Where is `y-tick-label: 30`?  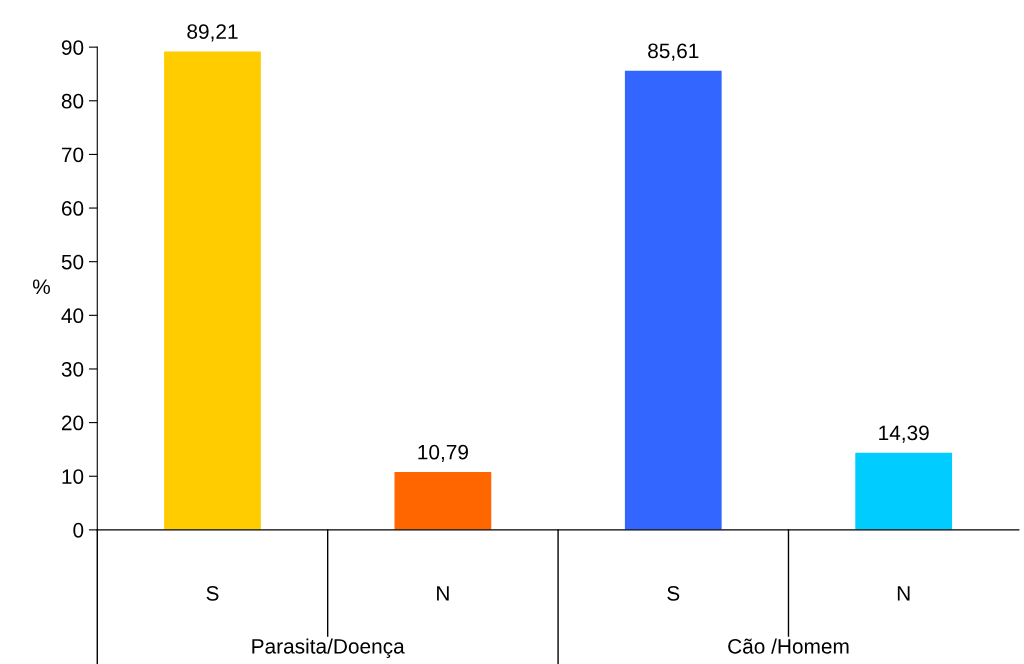
y-tick-label: 30 is located at coordinates (72, 369).